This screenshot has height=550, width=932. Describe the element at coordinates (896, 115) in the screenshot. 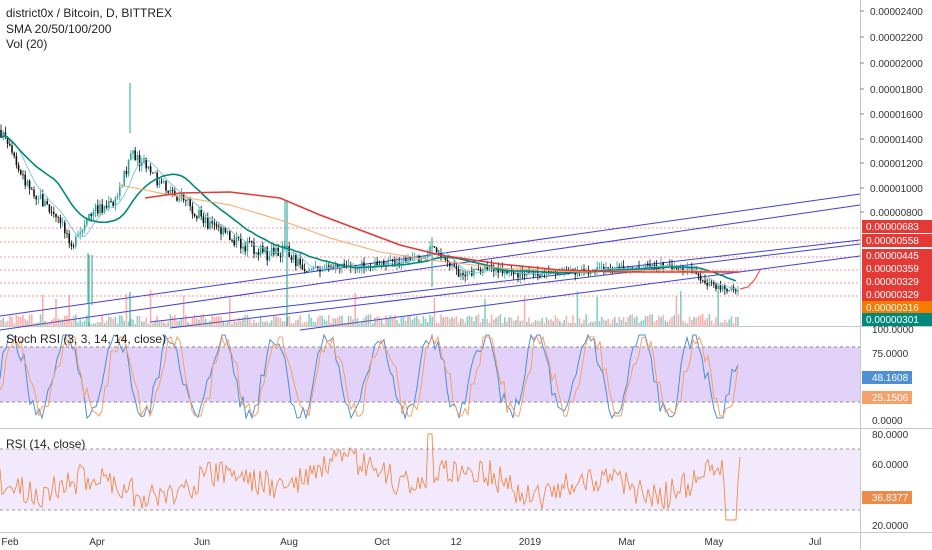

I see `y-tick-label: 0.00001600` at that location.